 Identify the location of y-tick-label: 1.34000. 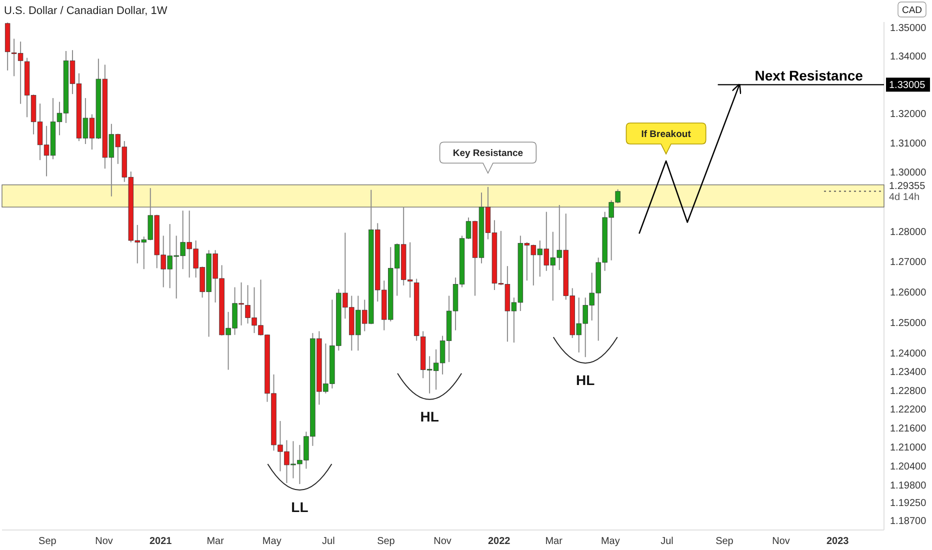
(908, 57).